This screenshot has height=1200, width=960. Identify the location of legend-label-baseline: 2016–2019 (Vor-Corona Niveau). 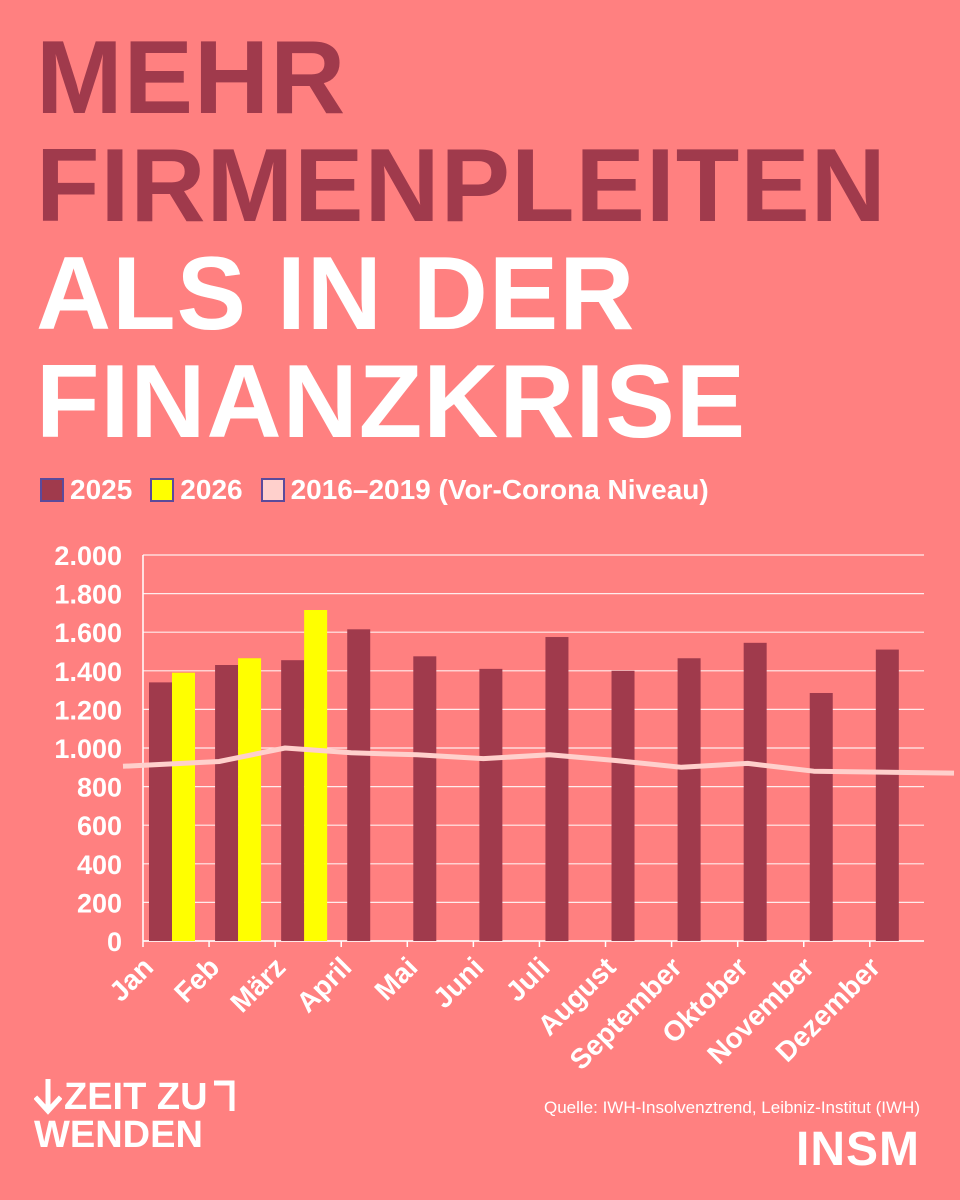
(499, 489).